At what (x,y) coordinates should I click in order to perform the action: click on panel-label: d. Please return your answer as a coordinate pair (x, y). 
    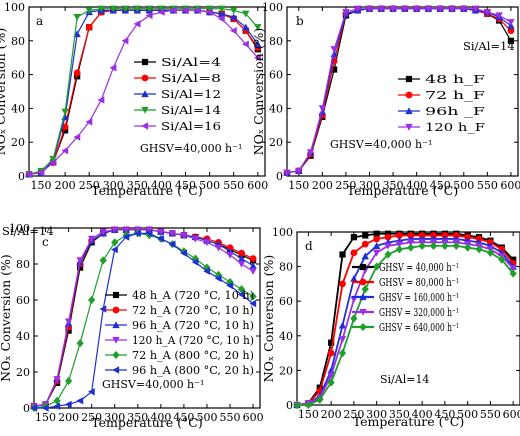
    Looking at the image, I should click on (309, 246).